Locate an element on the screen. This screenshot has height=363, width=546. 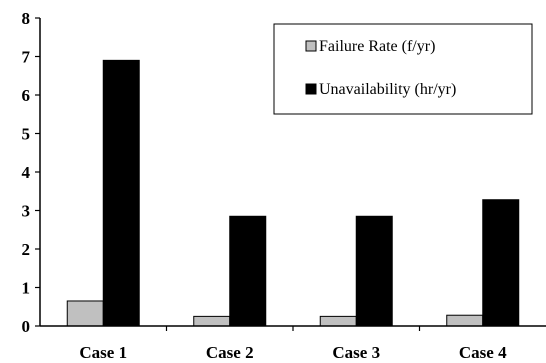
x-category-label: Case 3 is located at coordinates (356, 352).